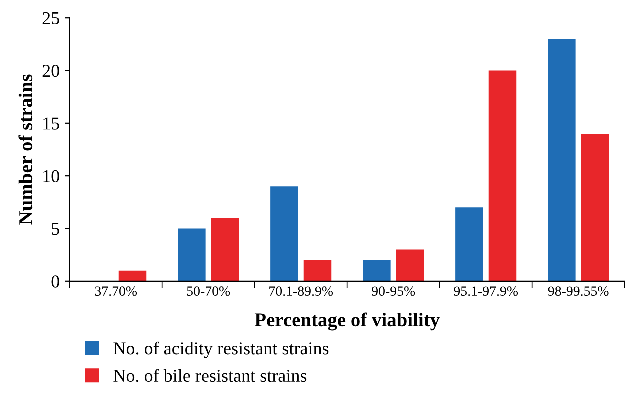  What do you see at coordinates (52, 124) in the screenshot?
I see `y-tick-label: 15` at bounding box center [52, 124].